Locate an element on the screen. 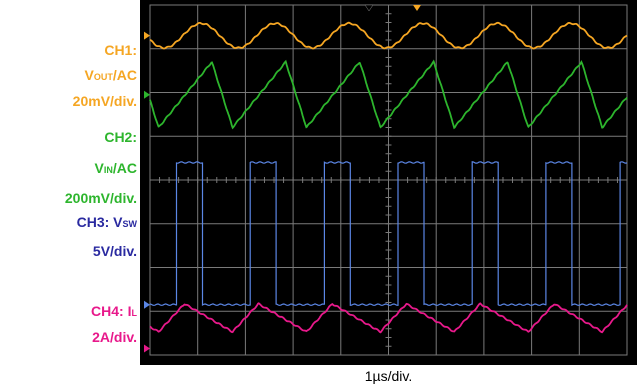 This screenshot has height=389, width=639. ch3-scale: 5V/div. is located at coordinates (115, 251).